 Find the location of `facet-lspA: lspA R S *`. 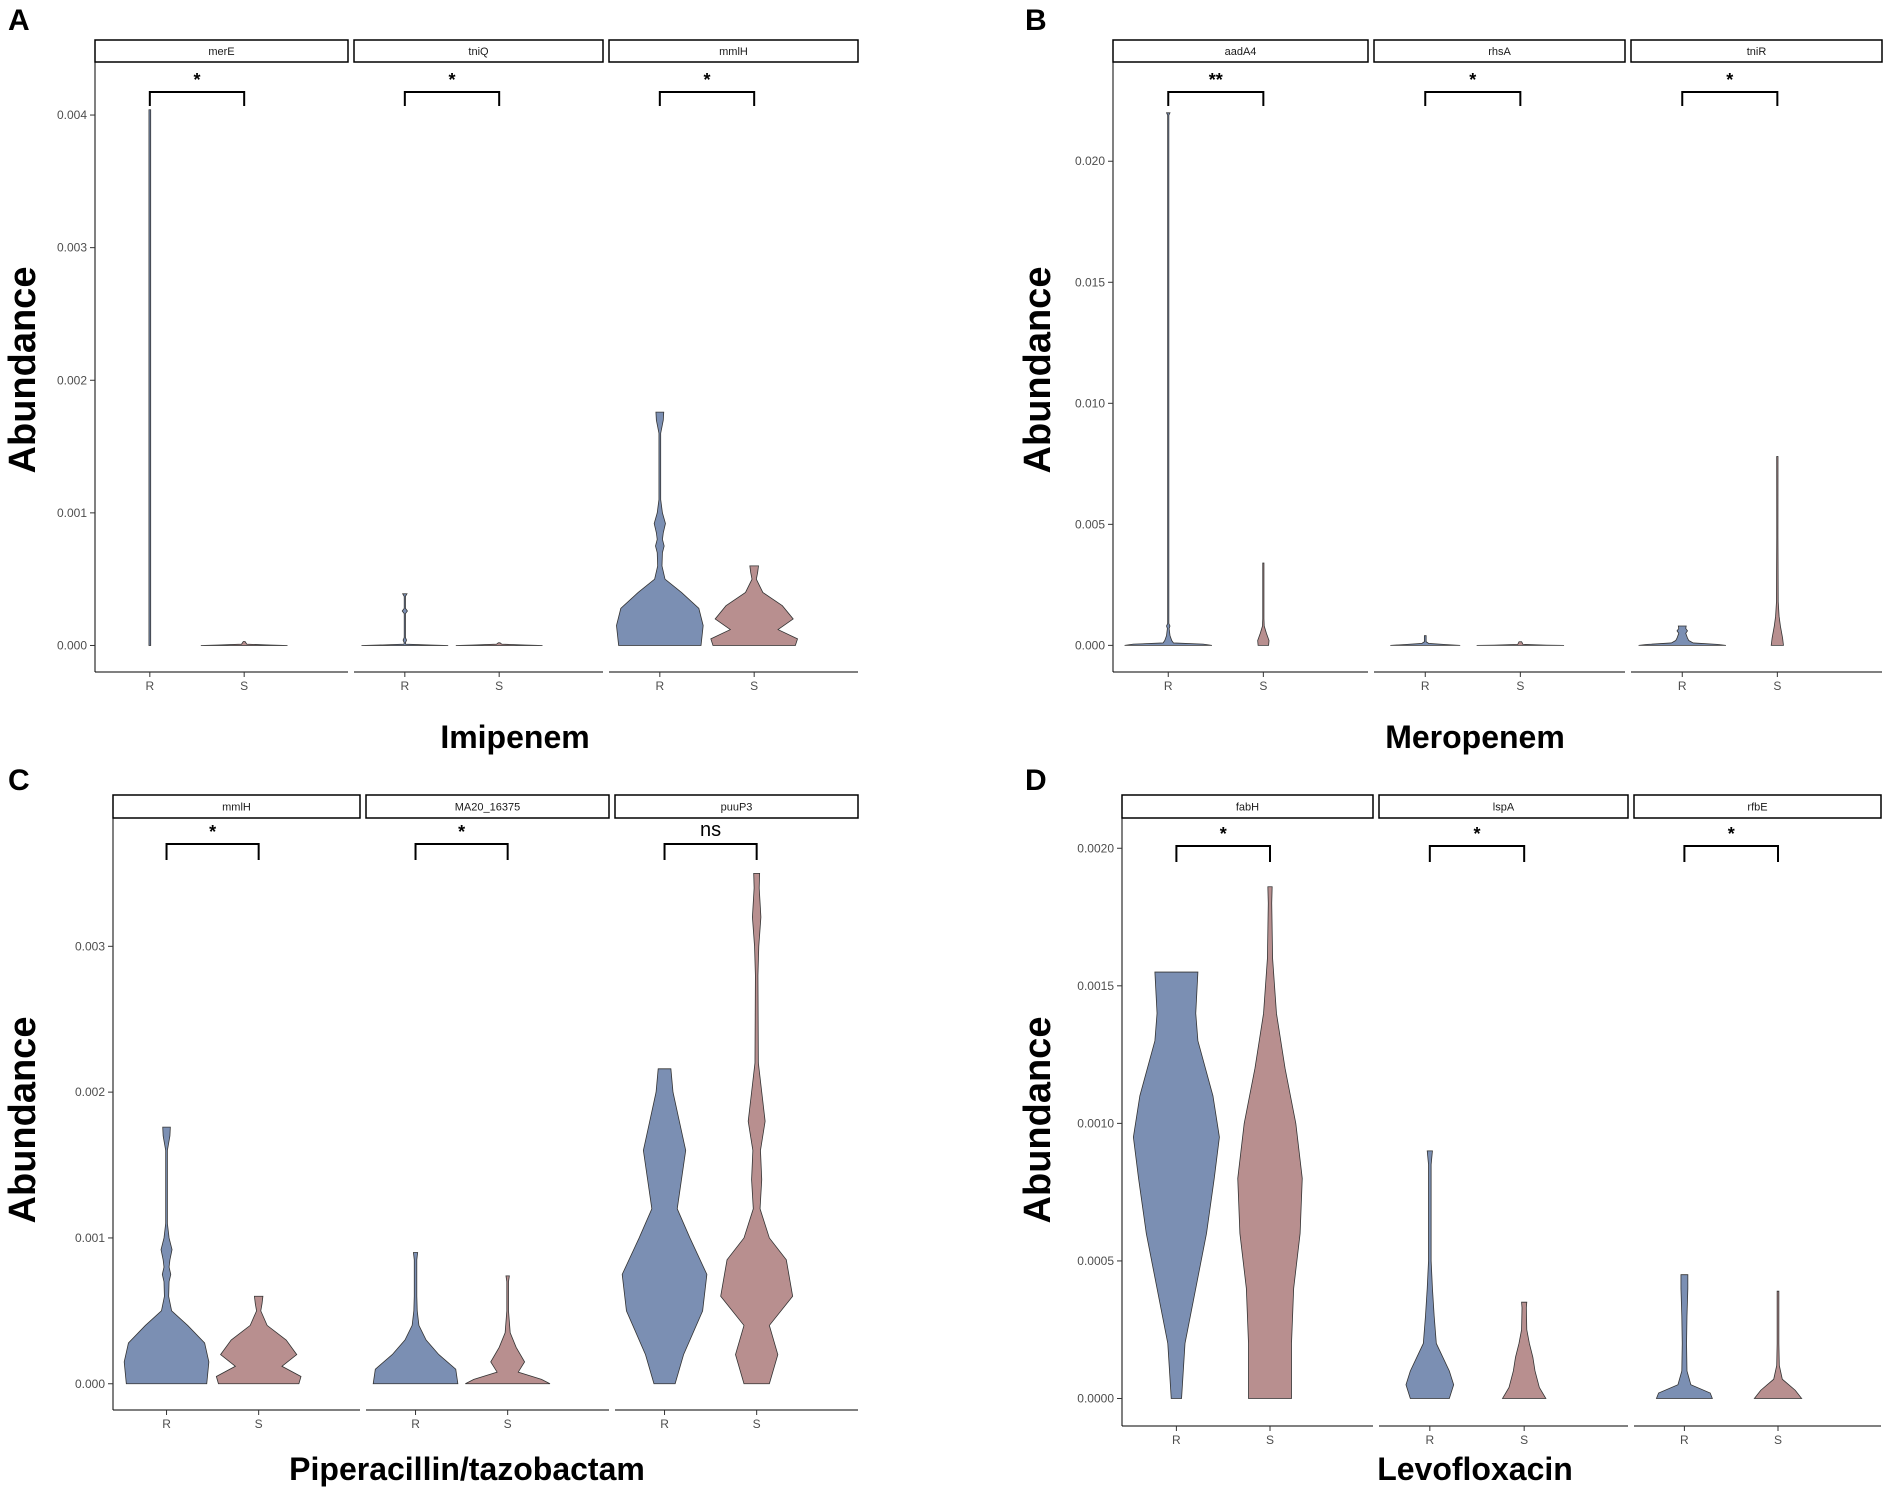

facet-lspA: lspA R S * is located at coordinates (1503, 1120).